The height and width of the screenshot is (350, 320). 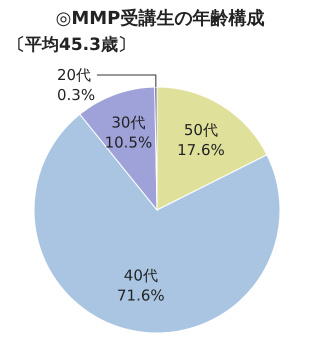 What do you see at coordinates (71, 45) in the screenshot?
I see `chart-subtitle: 〔平均45.3歳〕` at bounding box center [71, 45].